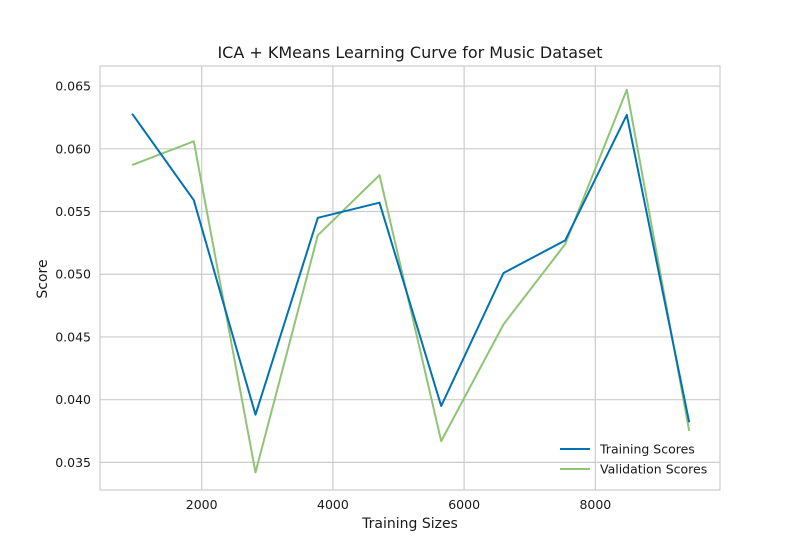 Image resolution: width=800 pixels, height=550 pixels. I want to click on x-axis-label: Training Sizes, so click(409, 524).